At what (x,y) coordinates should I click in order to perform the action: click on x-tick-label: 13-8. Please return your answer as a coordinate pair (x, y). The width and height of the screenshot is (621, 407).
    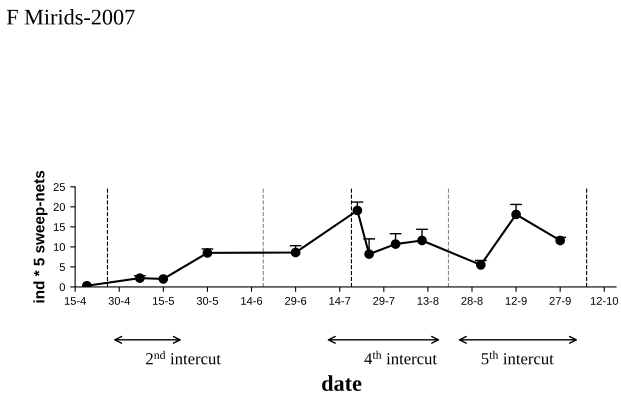
    Looking at the image, I should click on (428, 300).